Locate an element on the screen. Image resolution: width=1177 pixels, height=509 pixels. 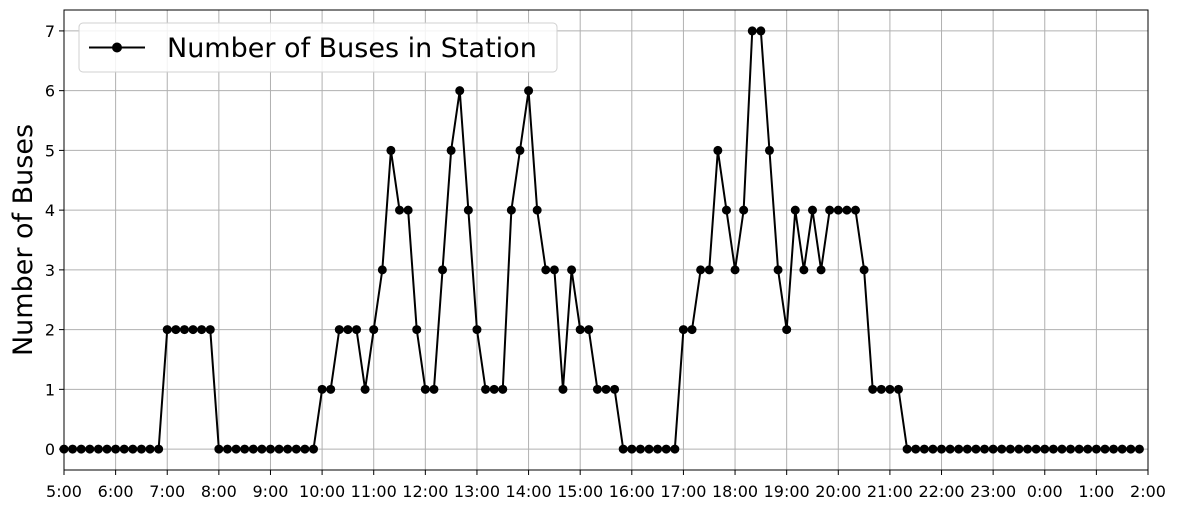
x-tick-label: 7:00 is located at coordinates (167, 491).